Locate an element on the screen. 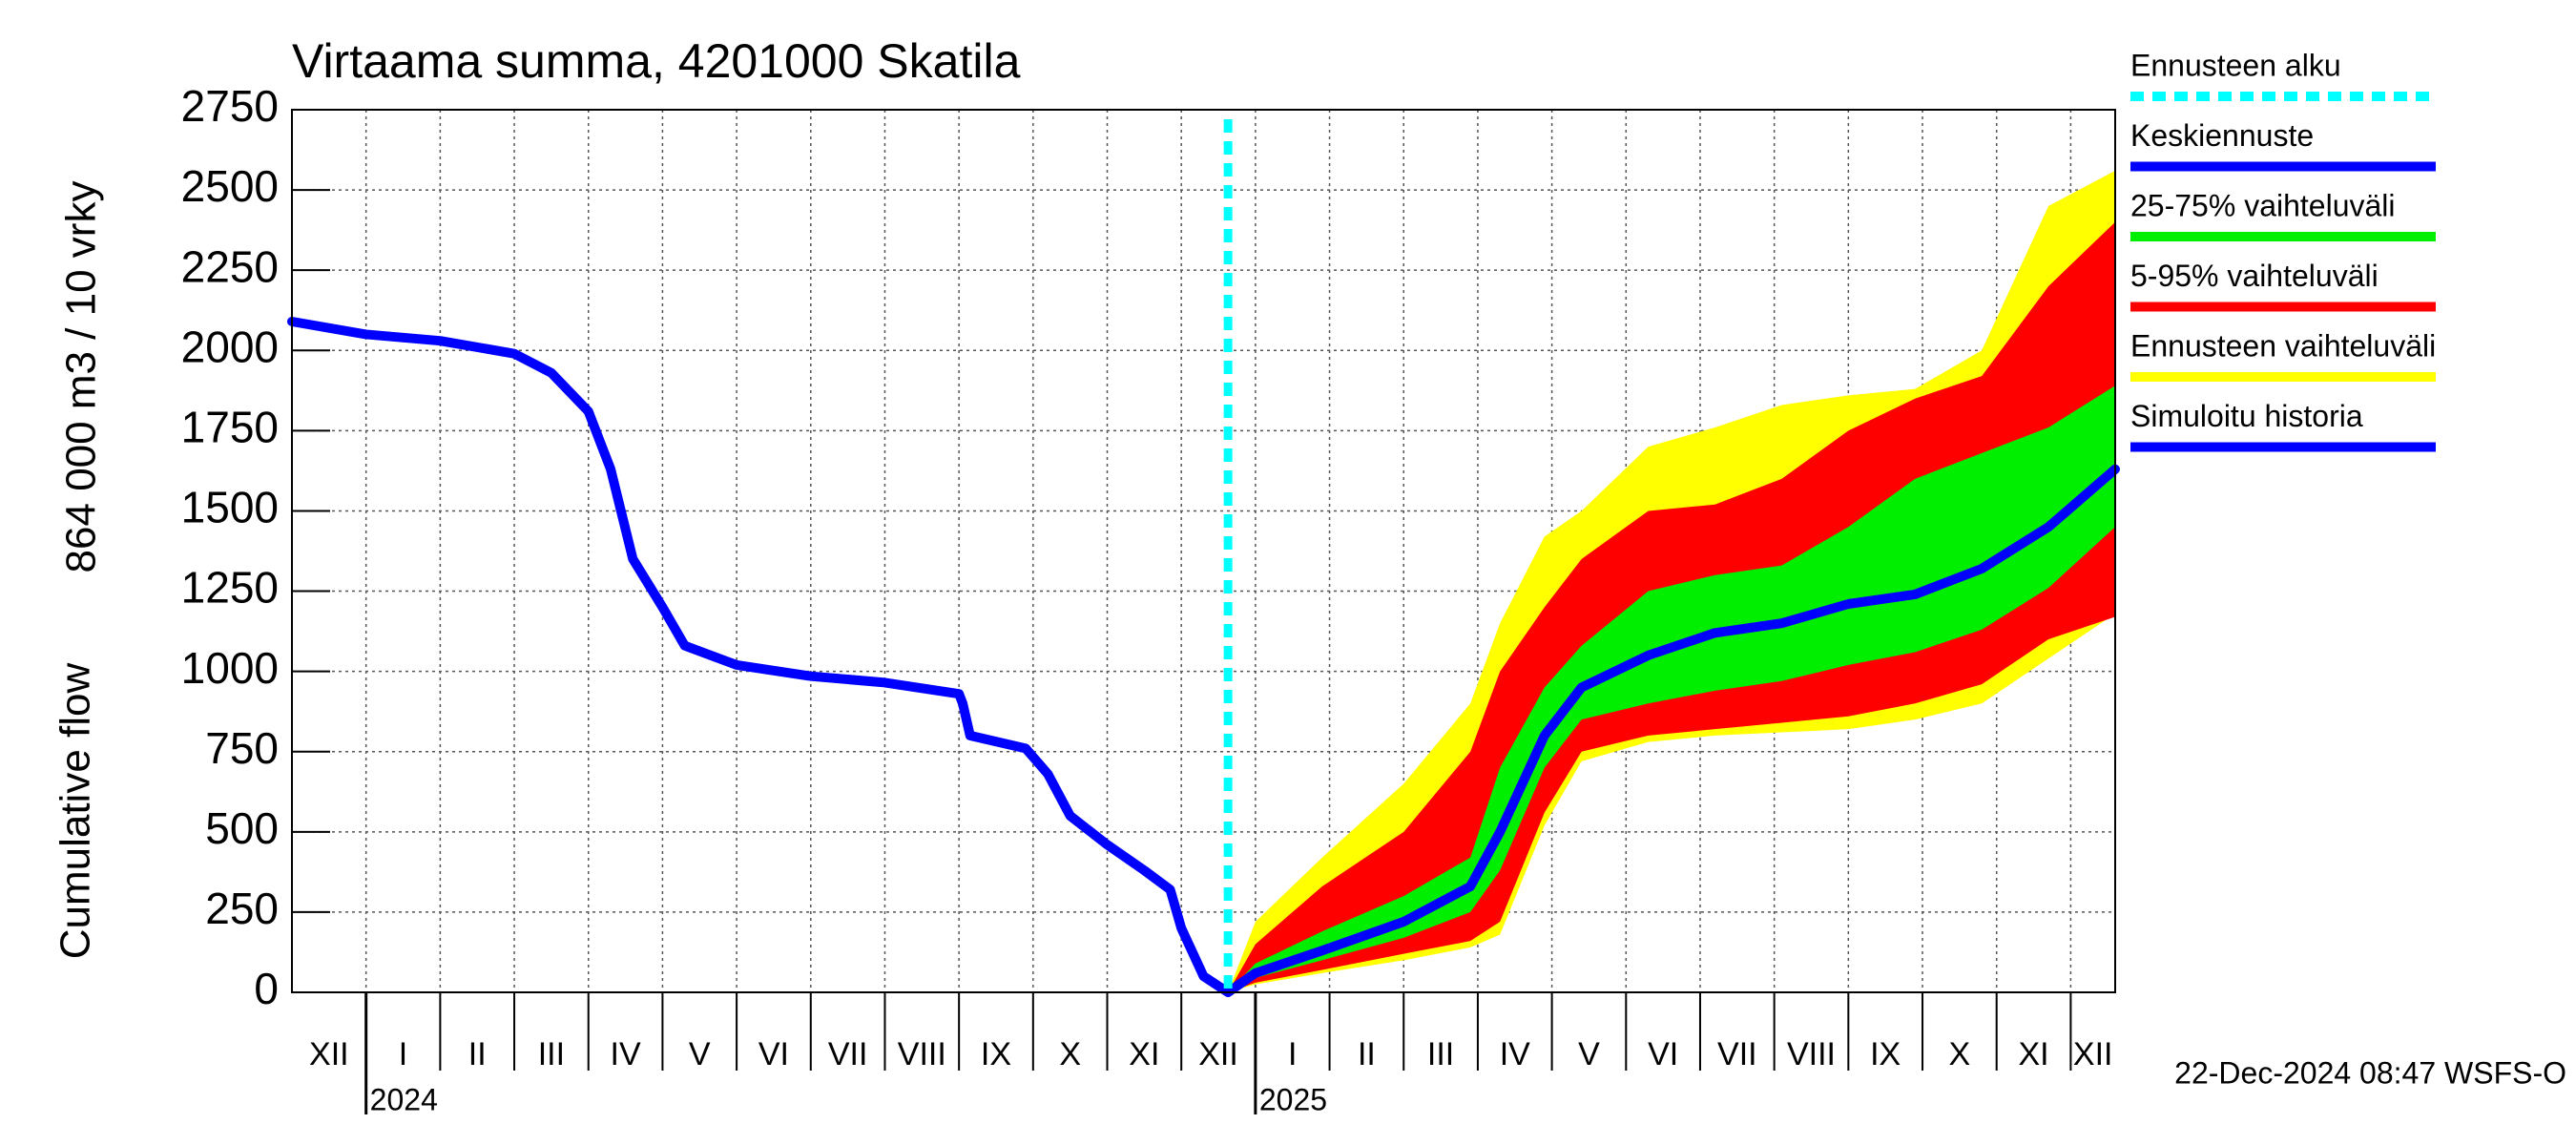 The height and width of the screenshot is (1145, 2576). y-tick-label: 1750 is located at coordinates (230, 428).